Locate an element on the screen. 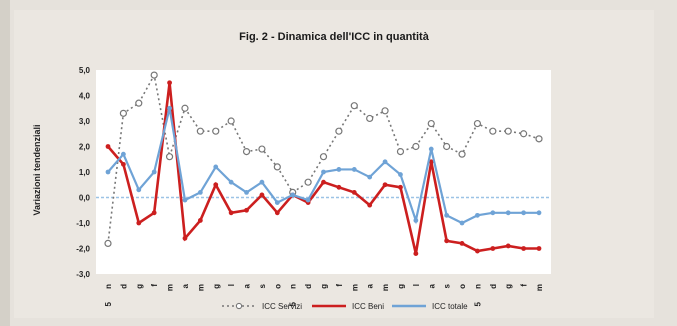 The image size is (677, 326). y-tick-label: -1,0 is located at coordinates (83, 223).